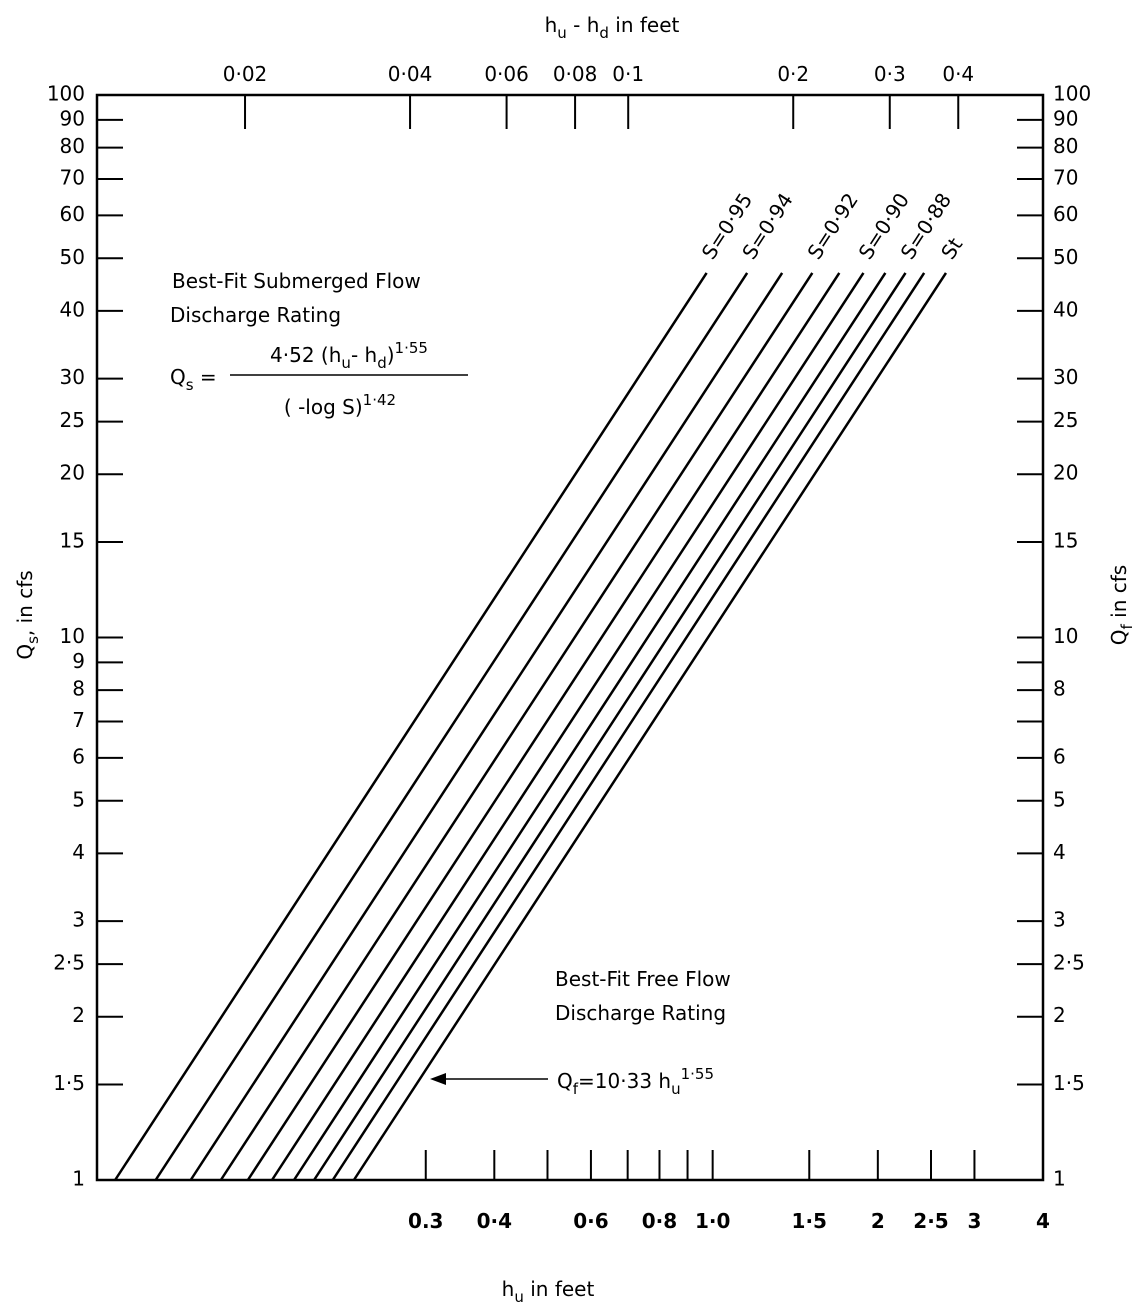 The height and width of the screenshot is (1309, 1141). I want to click on x-axis-title-part: u, so click(519, 1296).